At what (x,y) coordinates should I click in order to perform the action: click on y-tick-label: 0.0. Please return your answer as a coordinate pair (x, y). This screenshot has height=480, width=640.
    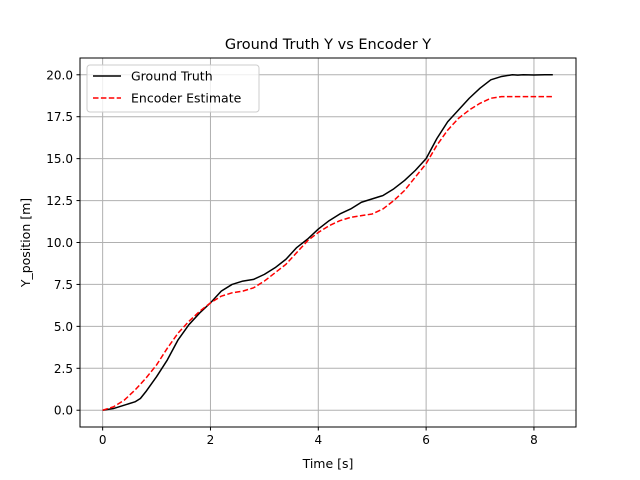
    Looking at the image, I should click on (63, 411).